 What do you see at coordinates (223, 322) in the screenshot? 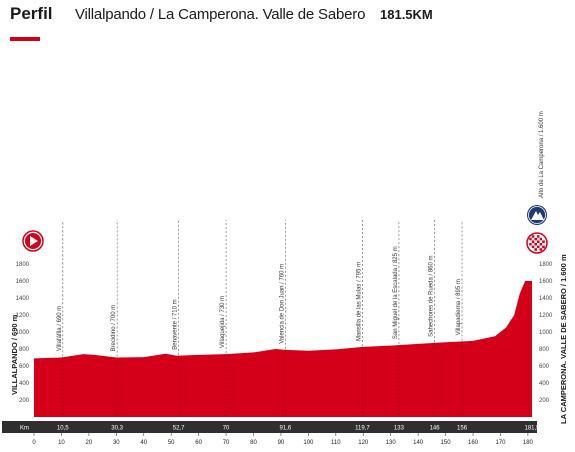
I see `checkpoint-label: Villaquejida / 730 m` at bounding box center [223, 322].